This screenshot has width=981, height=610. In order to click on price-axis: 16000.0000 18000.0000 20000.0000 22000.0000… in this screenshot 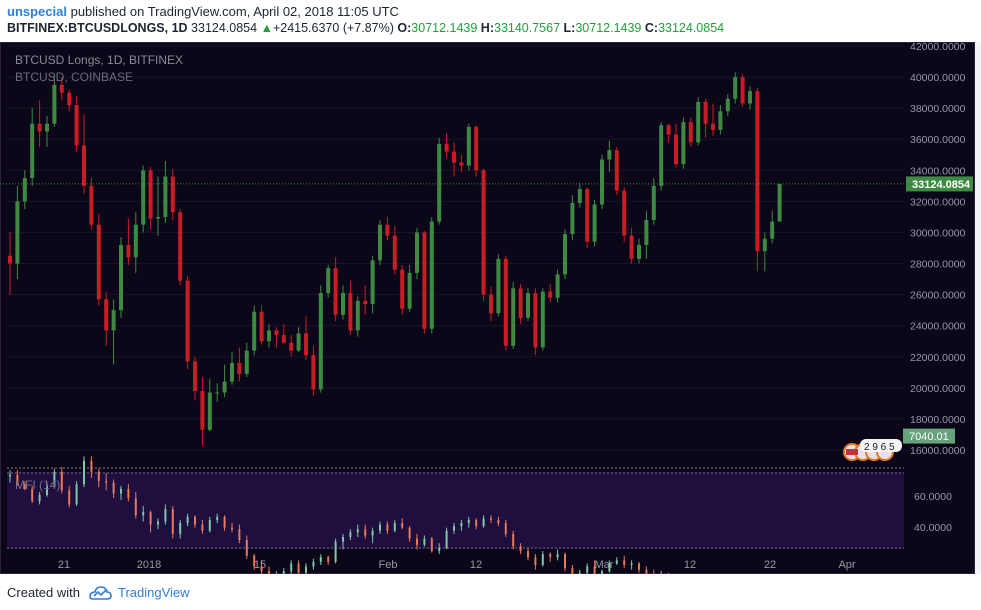, I will do `click(938, 249)`.